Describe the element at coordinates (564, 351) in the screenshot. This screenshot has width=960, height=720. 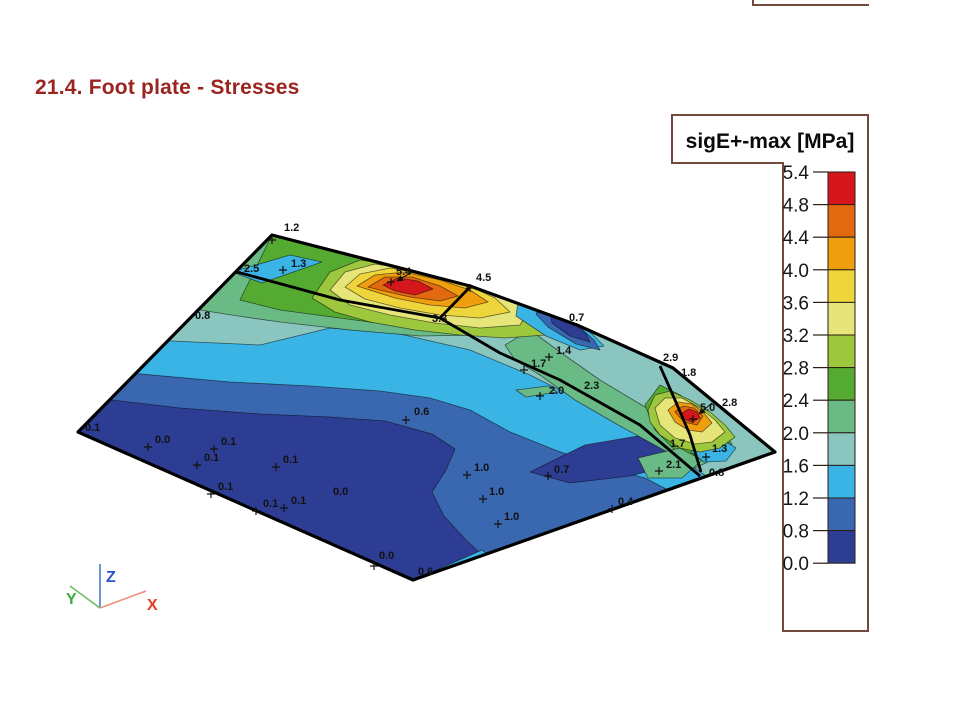
I see `node-value-label: 1.4` at that location.